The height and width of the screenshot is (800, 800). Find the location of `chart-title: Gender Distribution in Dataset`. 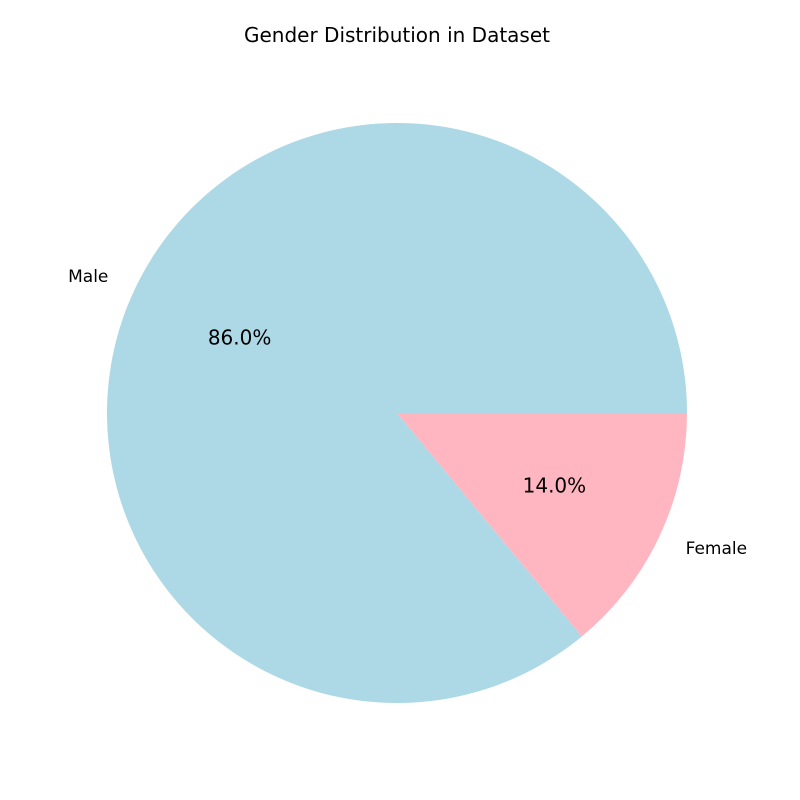

chart-title: Gender Distribution in Dataset is located at coordinates (397, 35).